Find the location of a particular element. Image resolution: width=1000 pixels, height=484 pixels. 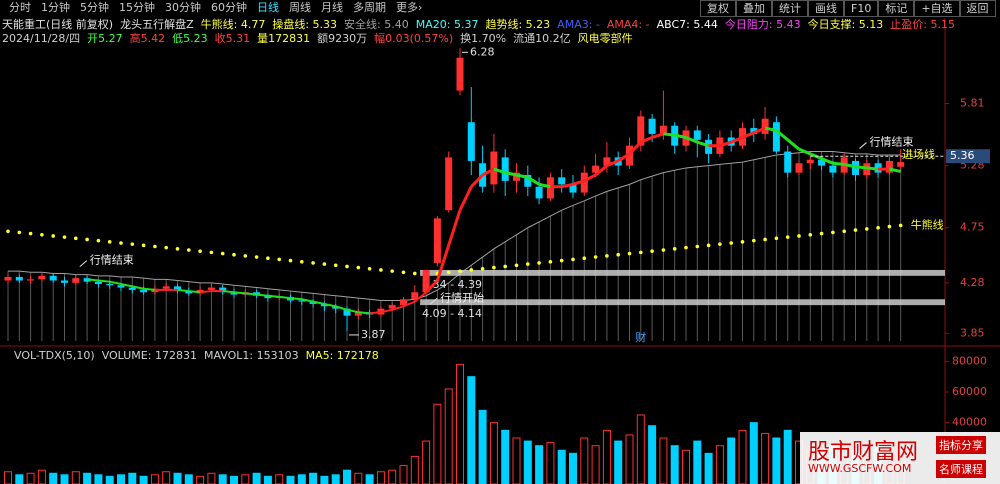

tool-button: 复权 is located at coordinates (718, 8).